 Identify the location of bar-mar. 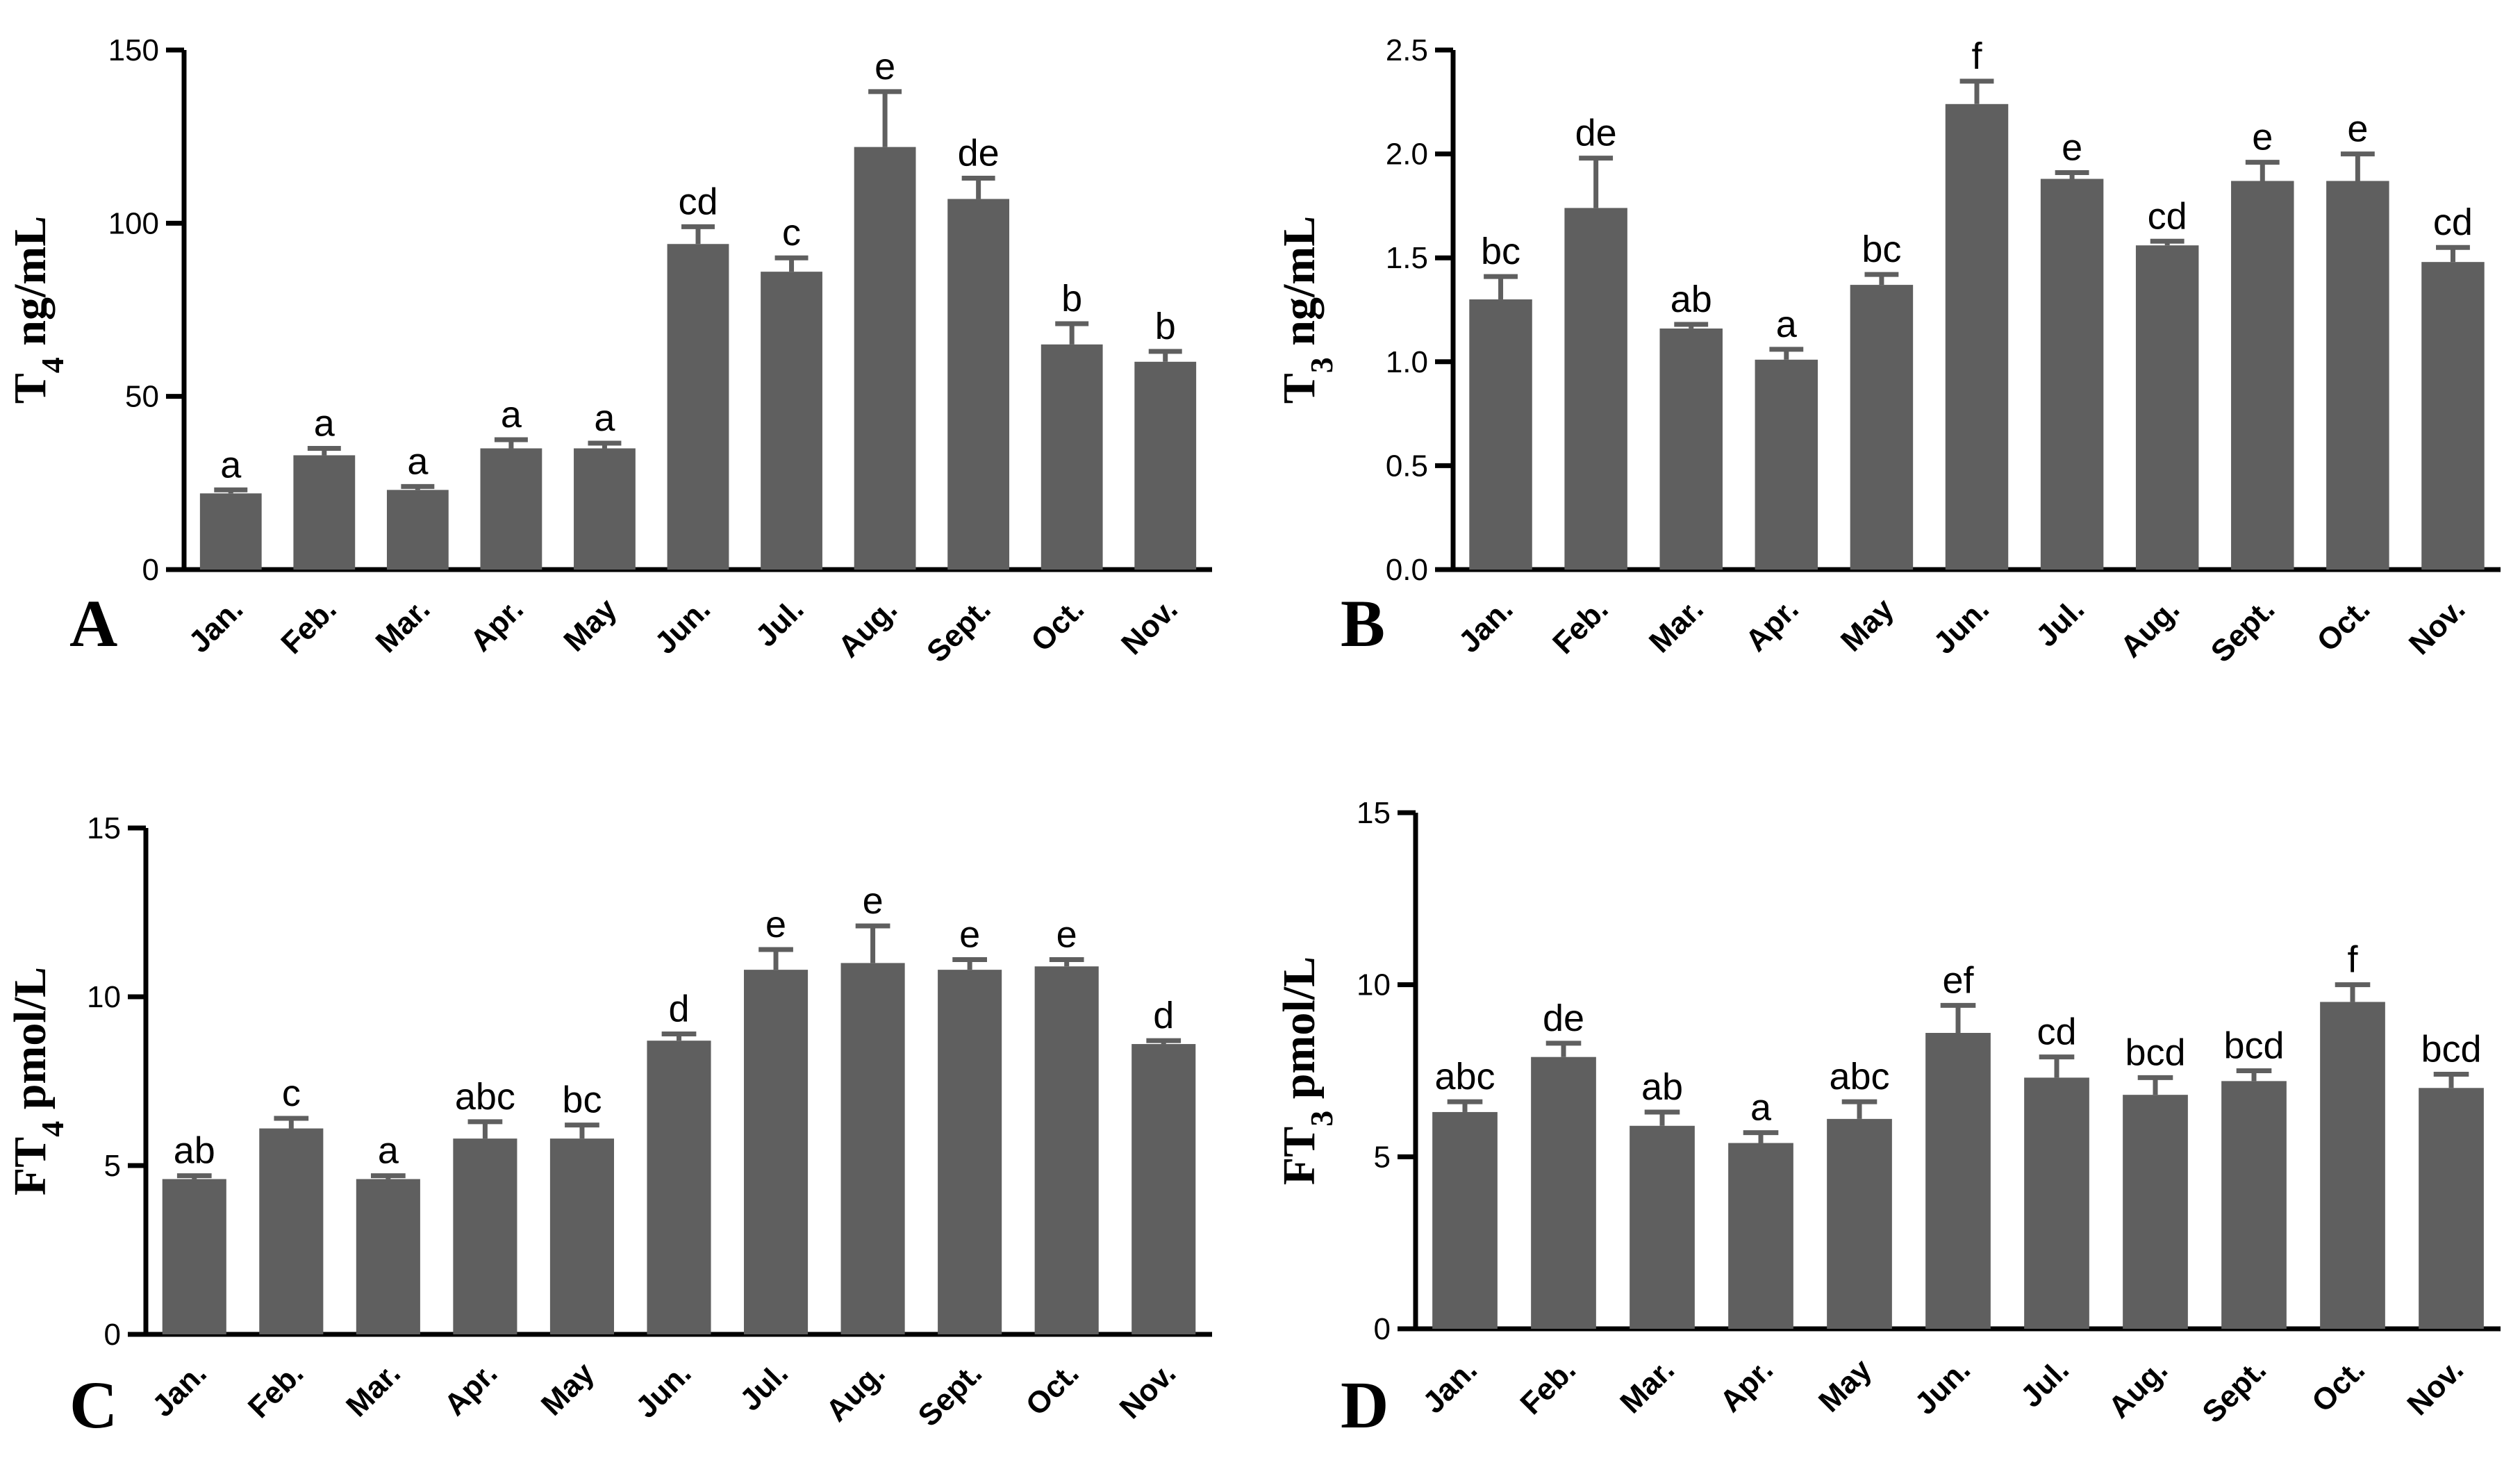
(388, 1256).